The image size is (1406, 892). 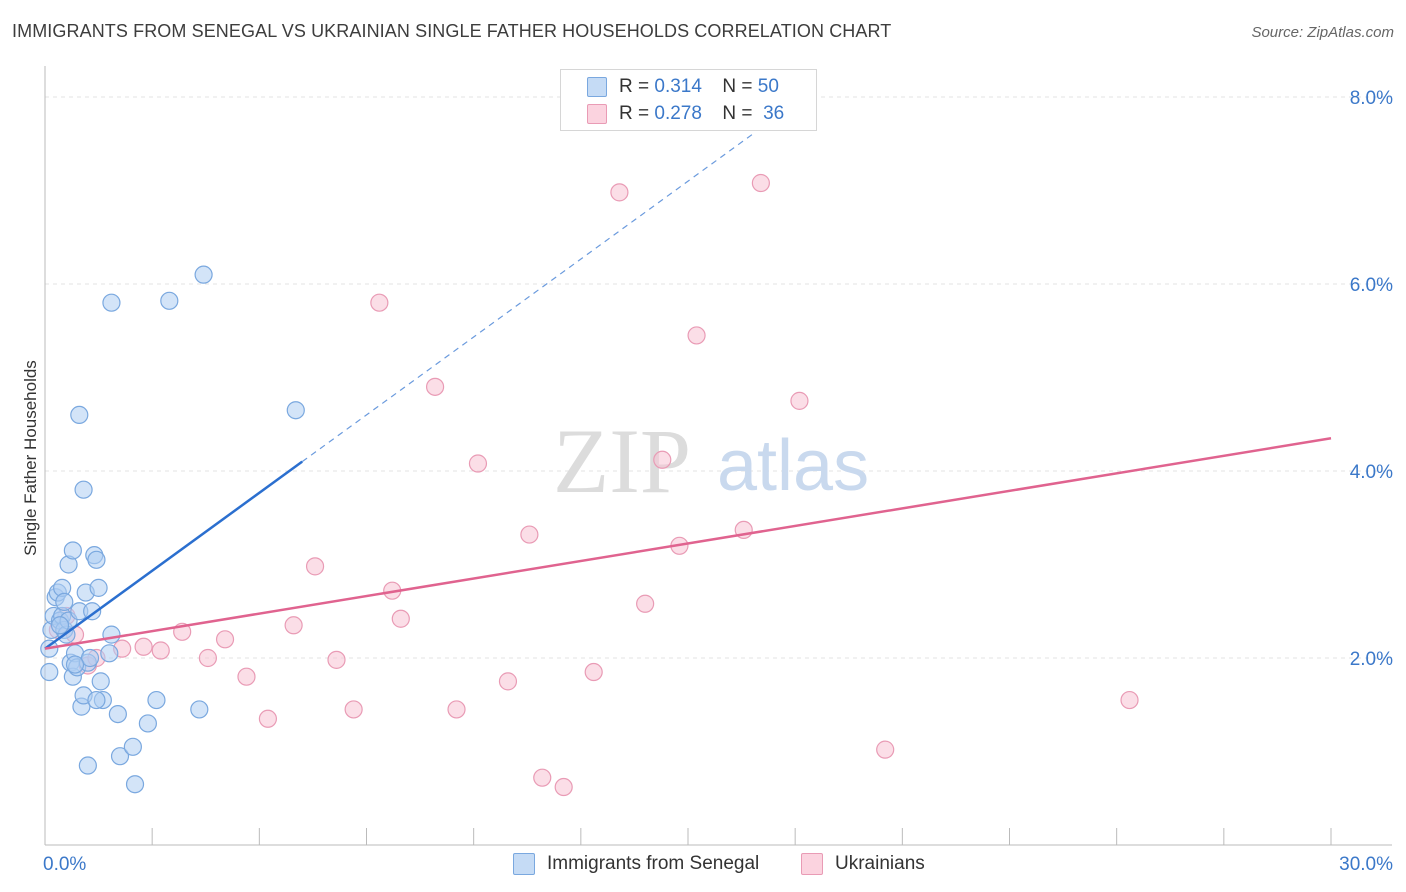 What do you see at coordinates (1371, 659) in the screenshot?
I see `y-tick-label: 2.0%` at bounding box center [1371, 659].